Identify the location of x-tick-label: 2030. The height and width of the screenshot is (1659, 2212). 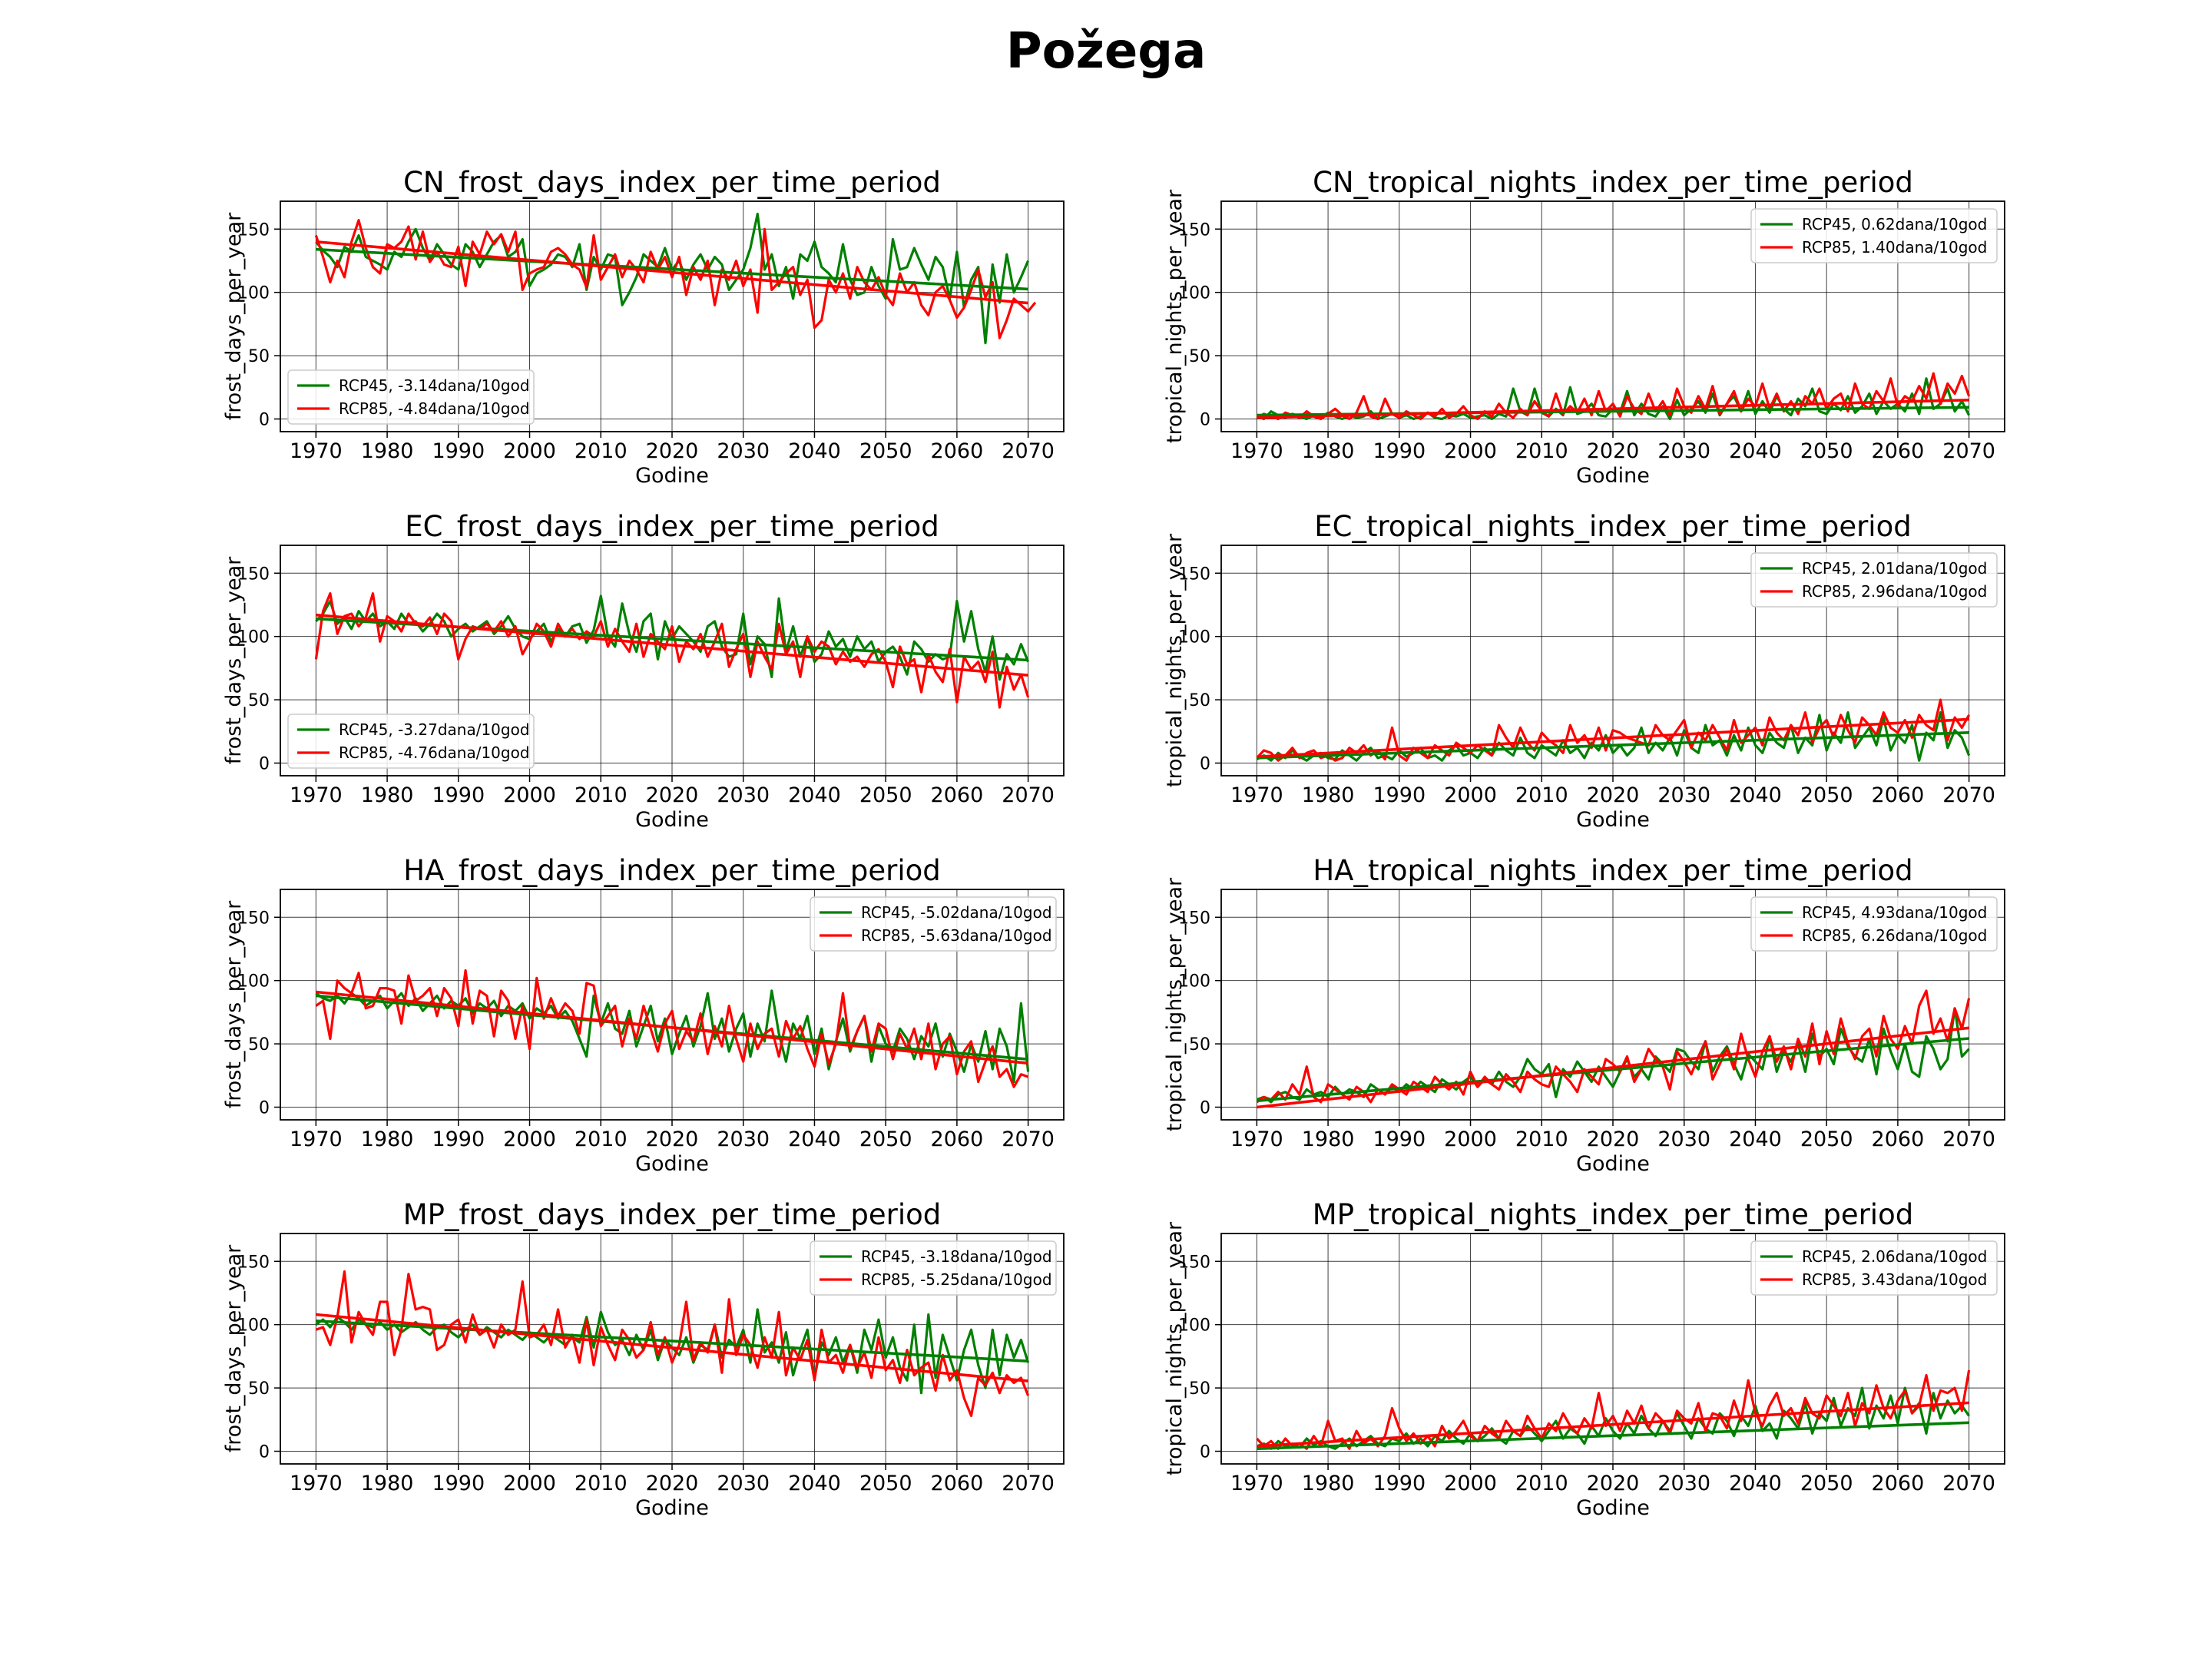
(1684, 451).